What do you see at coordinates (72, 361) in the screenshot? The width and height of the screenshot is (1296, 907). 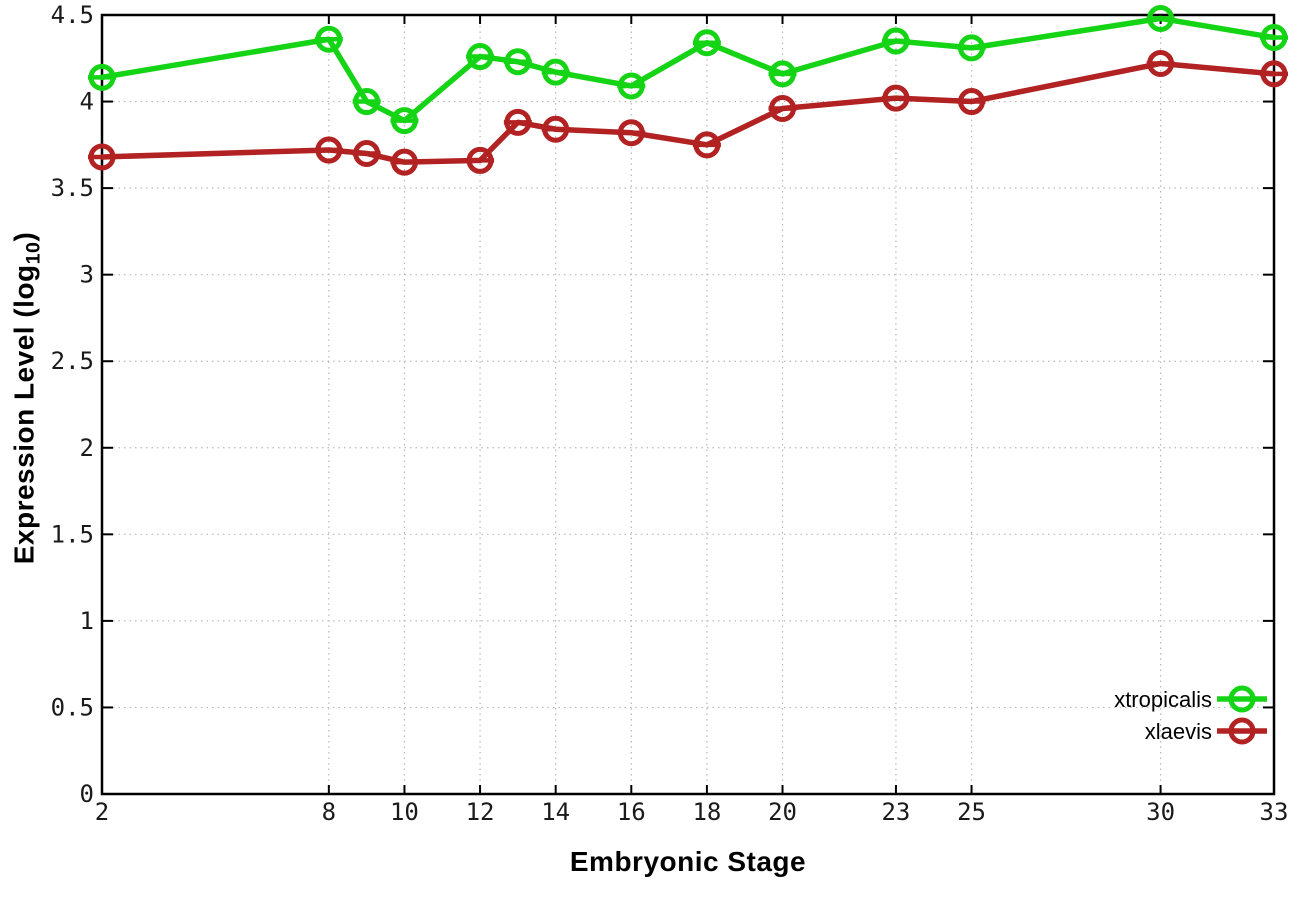 I see `y-tick-label: 2.5` at bounding box center [72, 361].